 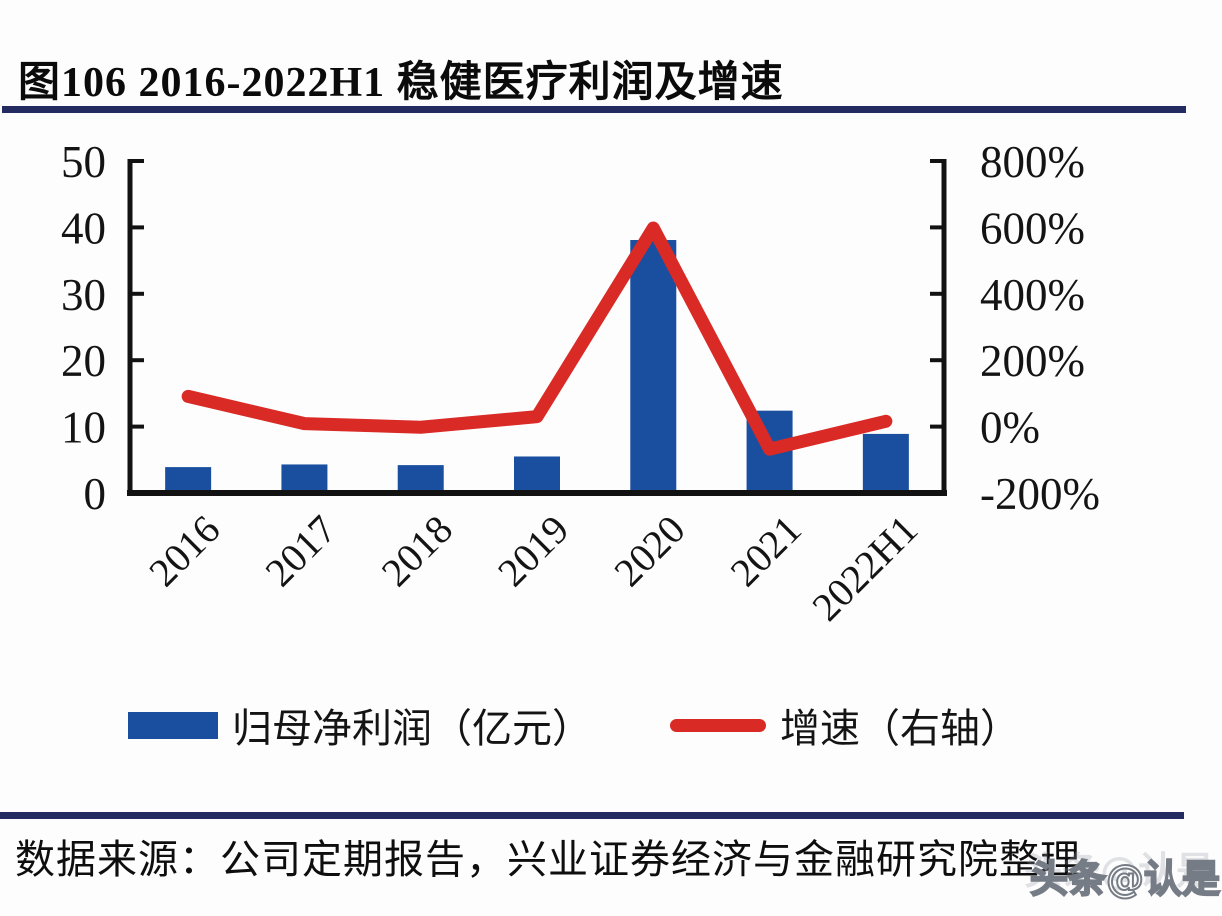 I want to click on left-tick-label: 40, so click(x=83, y=228).